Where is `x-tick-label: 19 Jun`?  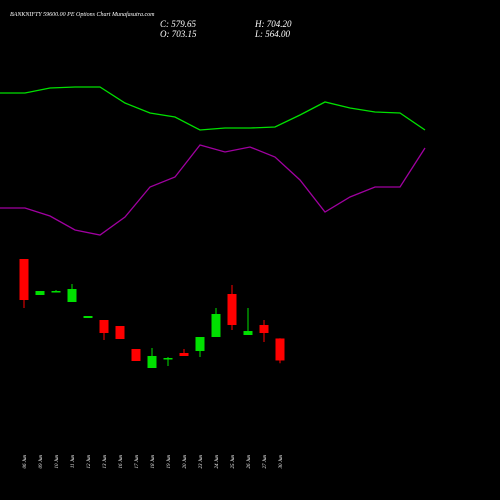 x-tick-label: 19 Jun is located at coordinates (169, 462).